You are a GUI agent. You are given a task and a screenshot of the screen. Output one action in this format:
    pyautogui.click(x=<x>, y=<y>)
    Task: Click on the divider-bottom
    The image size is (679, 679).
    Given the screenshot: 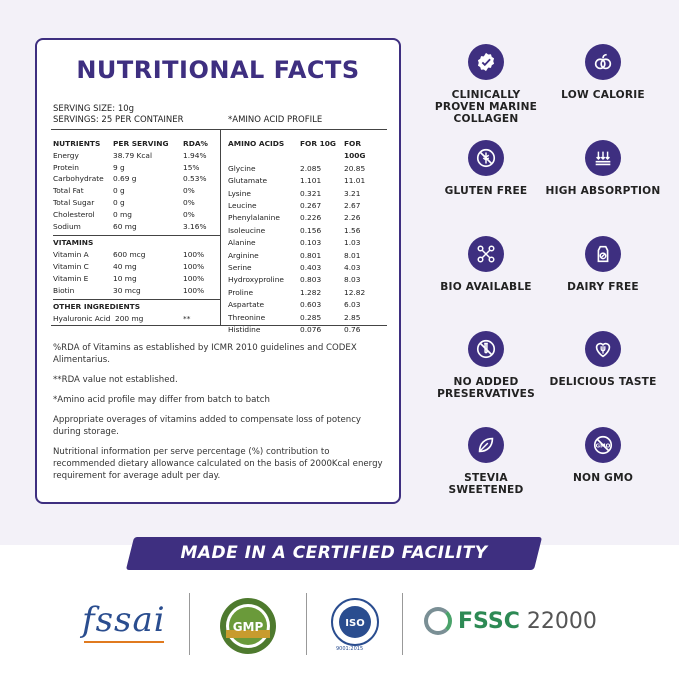 What is the action you would take?
    pyautogui.click(x=219, y=325)
    